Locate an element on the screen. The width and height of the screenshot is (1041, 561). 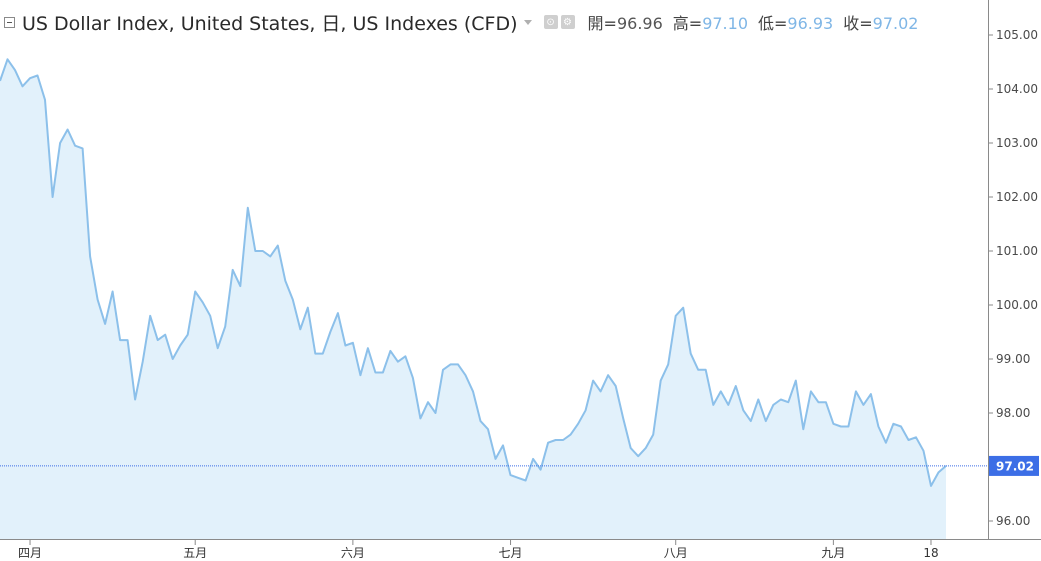
y-tick-label: 103.00 is located at coordinates (1017, 143).